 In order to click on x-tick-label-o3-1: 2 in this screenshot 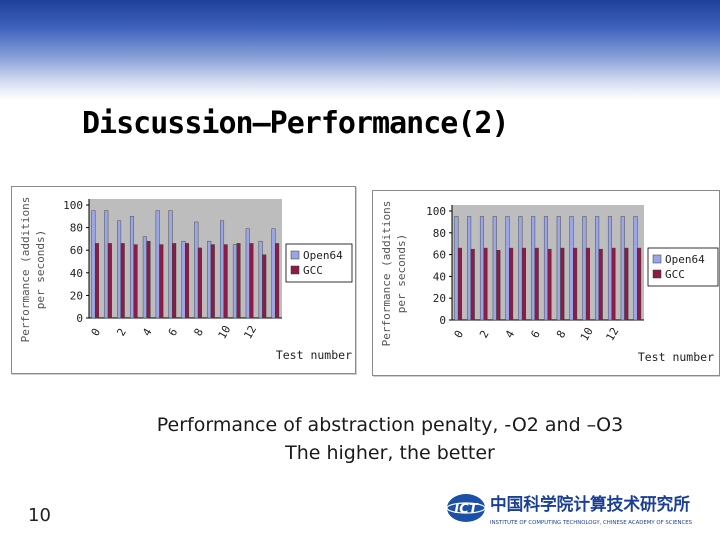, I will do `click(484, 334)`.